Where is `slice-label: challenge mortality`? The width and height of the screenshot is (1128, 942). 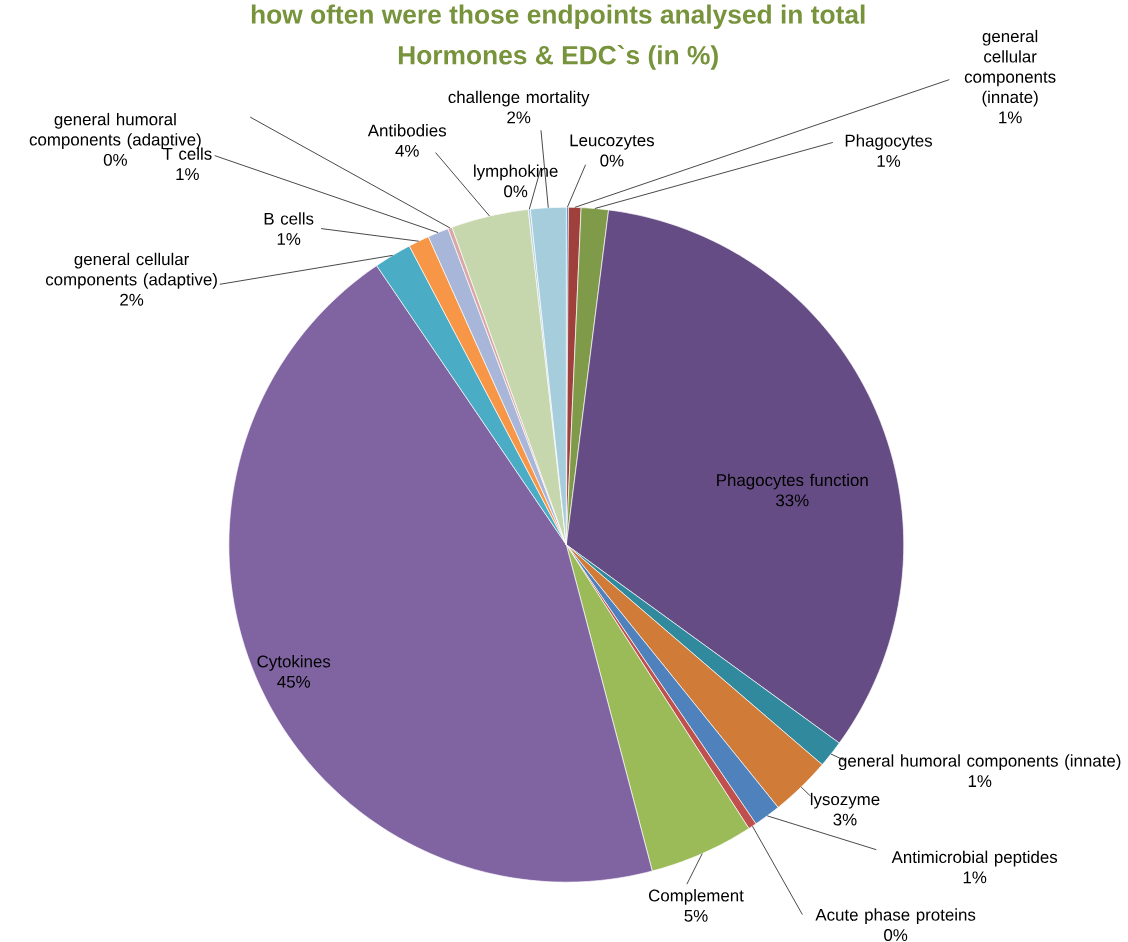 slice-label: challenge mortality is located at coordinates (519, 98).